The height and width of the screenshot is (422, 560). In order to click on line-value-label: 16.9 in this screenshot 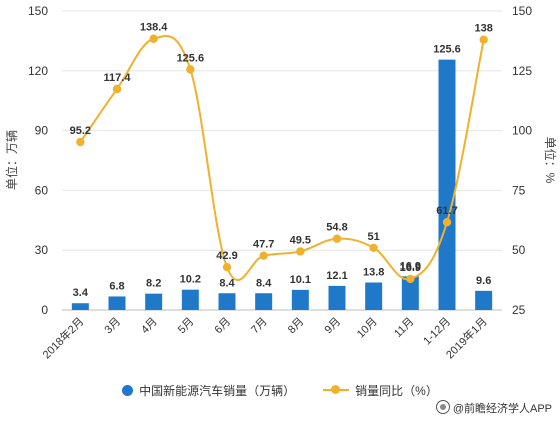, I will do `click(410, 268)`.